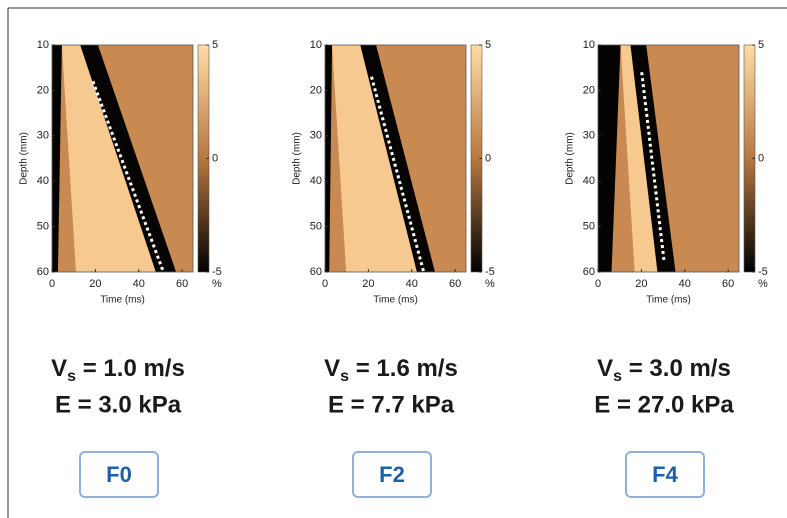 Image resolution: width=787 pixels, height=518 pixels. What do you see at coordinates (130, 368) in the screenshot?
I see `velocity-value: = 1.0 m/s` at bounding box center [130, 368].